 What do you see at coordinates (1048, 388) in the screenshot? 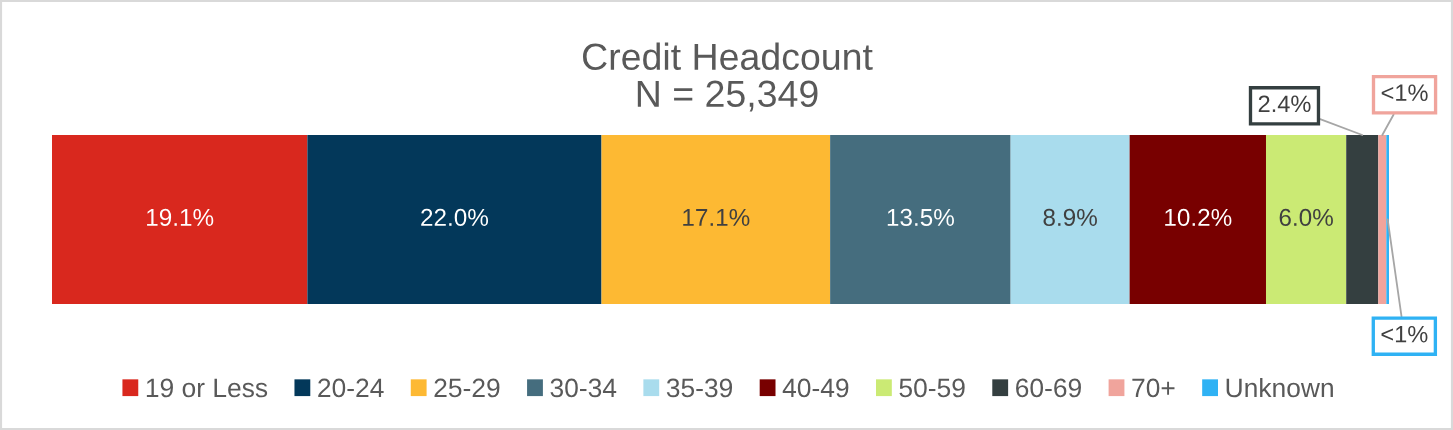
I see `legend-label: 60-69` at bounding box center [1048, 388].